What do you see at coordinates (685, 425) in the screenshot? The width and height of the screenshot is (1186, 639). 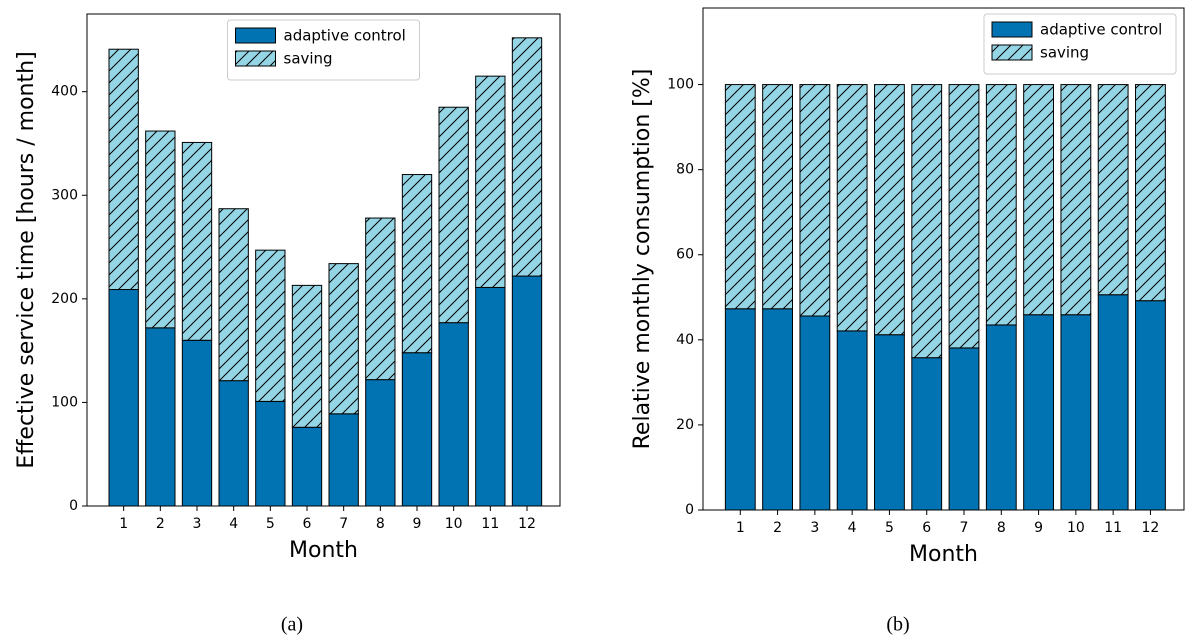 I see `y-tick-label: 20` at bounding box center [685, 425].